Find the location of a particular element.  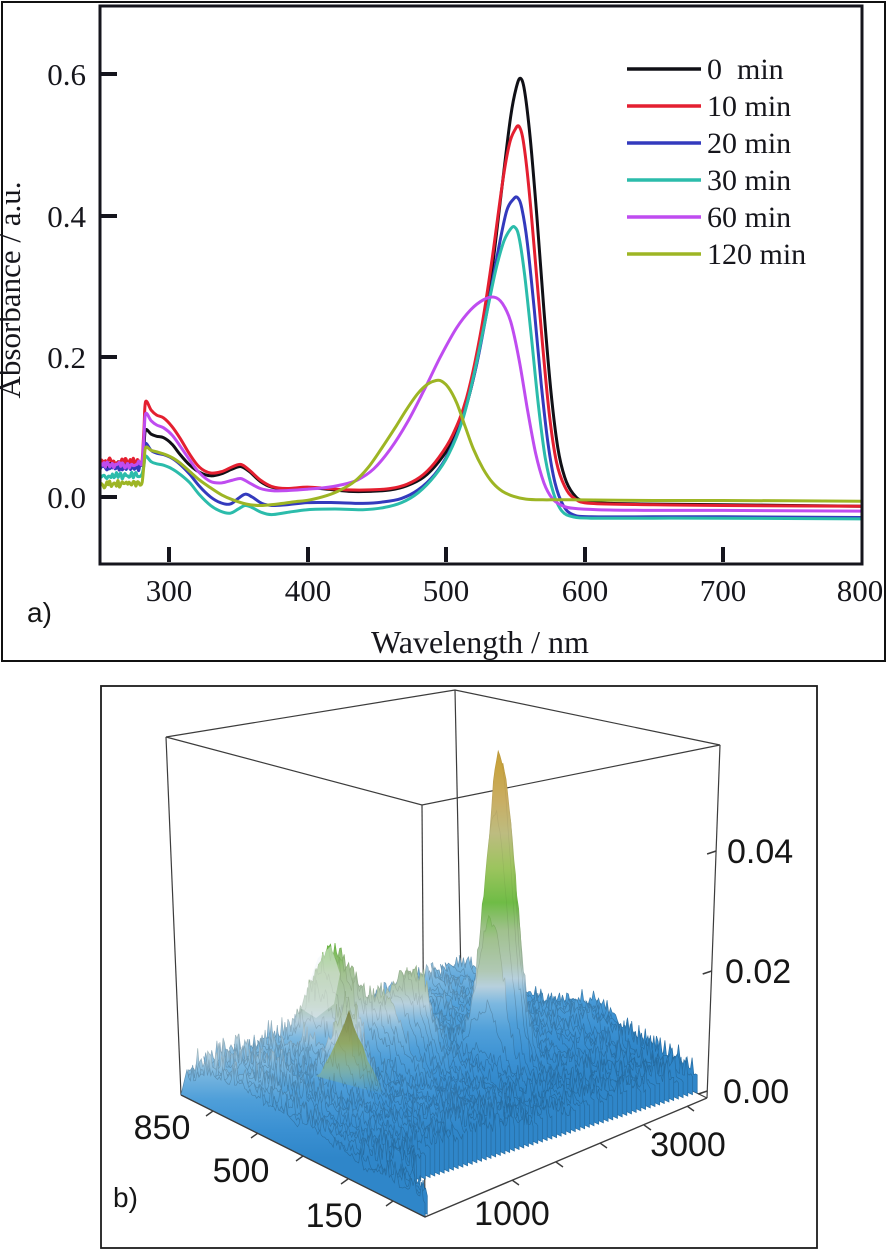

svg-text: 30 min is located at coordinates (749, 180).